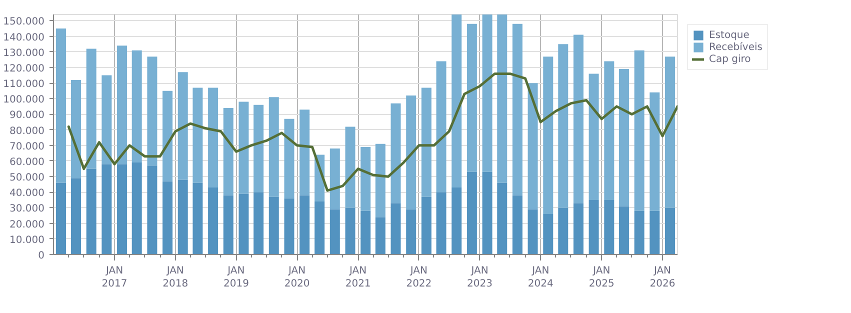 The height and width of the screenshot is (313, 851). What do you see at coordinates (24, 53) in the screenshot?
I see `y-tick-label: 130.000` at bounding box center [24, 53].